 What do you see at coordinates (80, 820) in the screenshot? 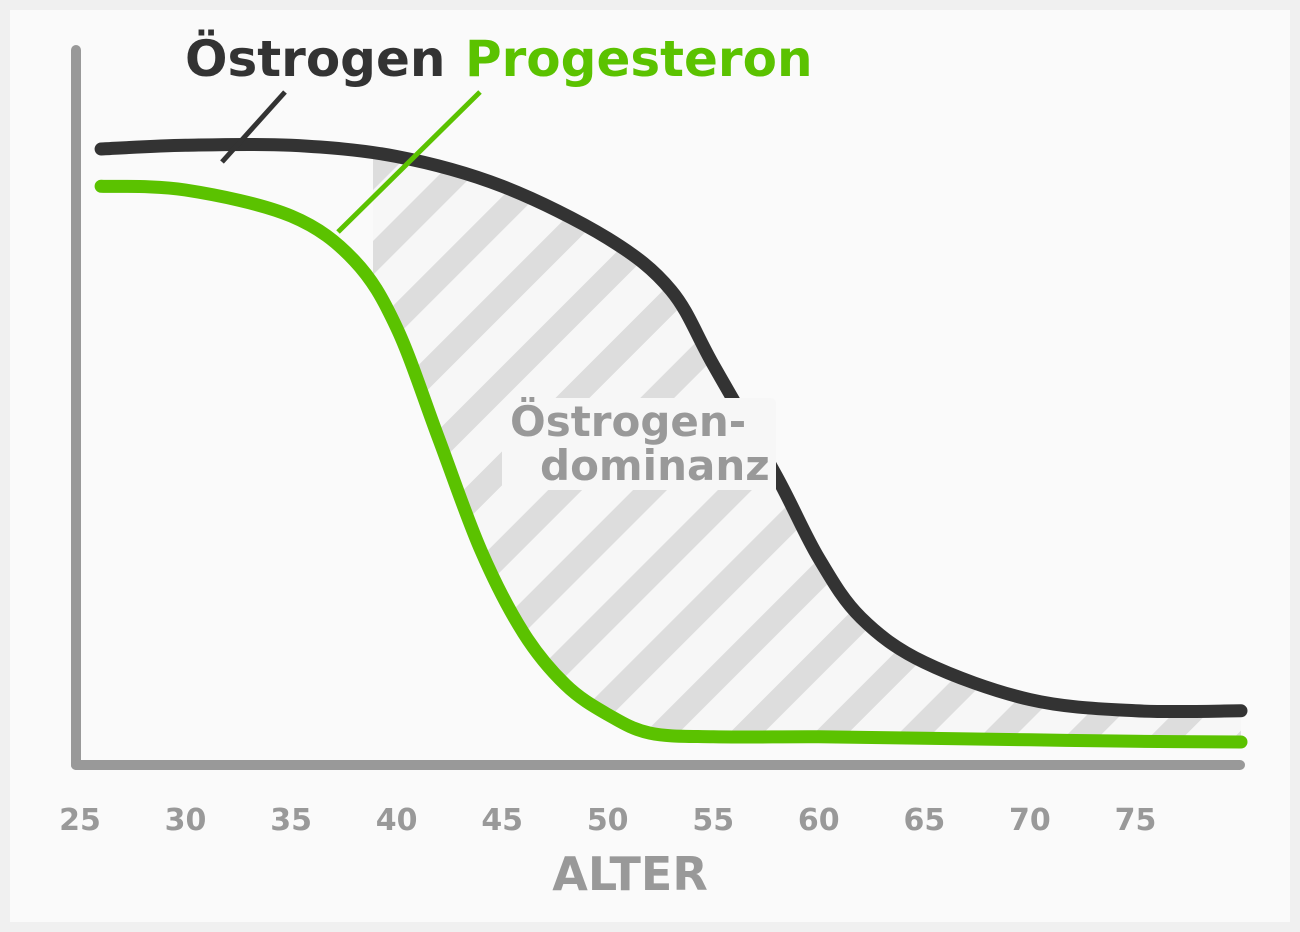
I see `x-tick-label: 25` at bounding box center [80, 820].